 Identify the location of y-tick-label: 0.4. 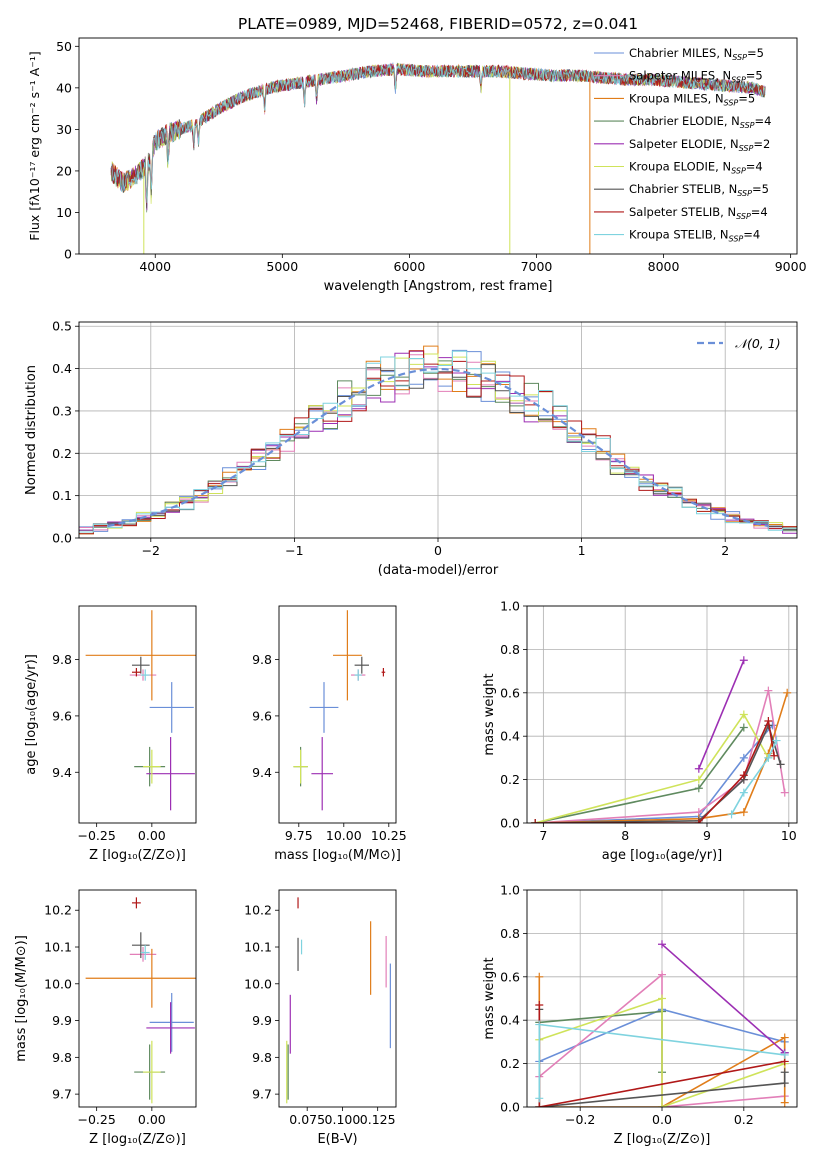
(510, 736).